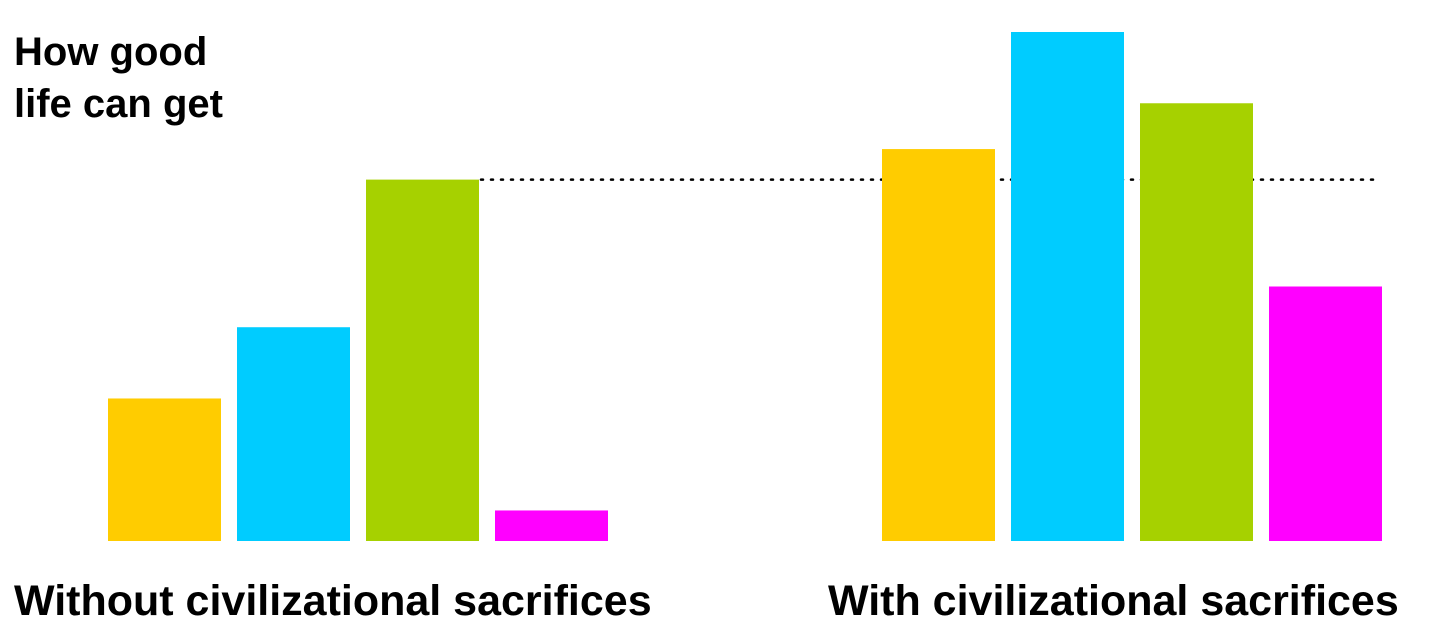 This screenshot has height=641, width=1456. I want to click on y-axis-label-line-2: life can get, so click(118, 104).